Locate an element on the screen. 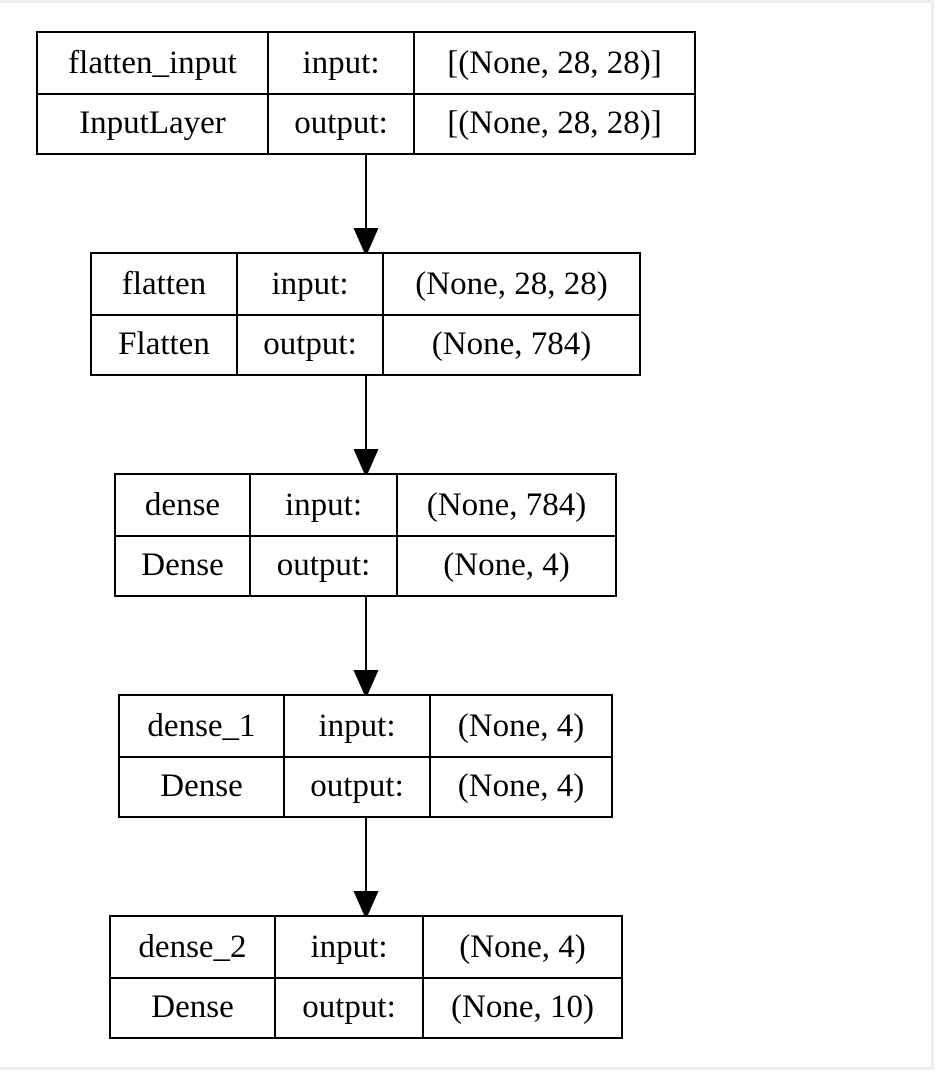  output-shape: [(None, 28, 28)] is located at coordinates (553, 123).